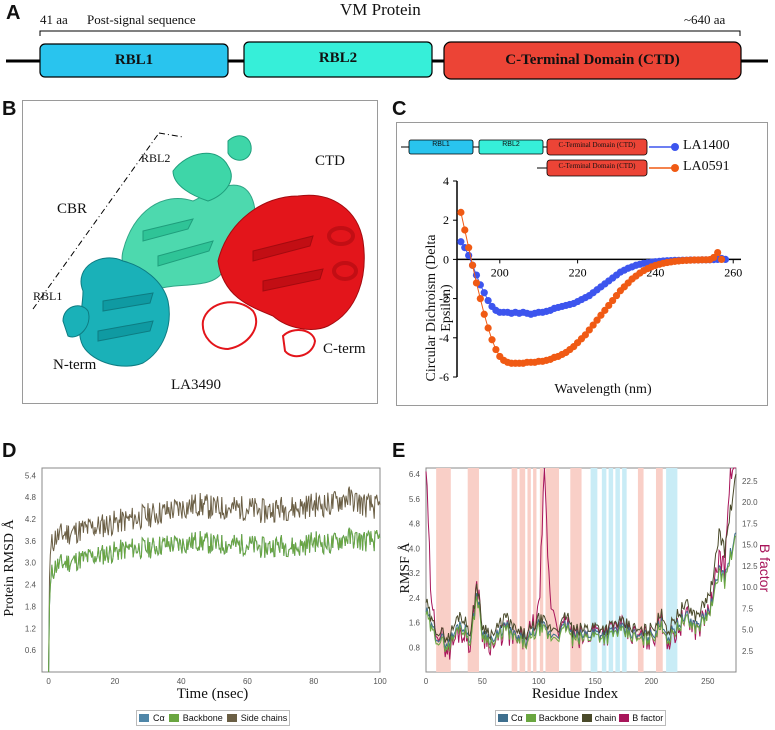  What do you see at coordinates (156, 158) in the screenshot?
I see `rbl2-structure-label: RBL2` at bounding box center [156, 158].